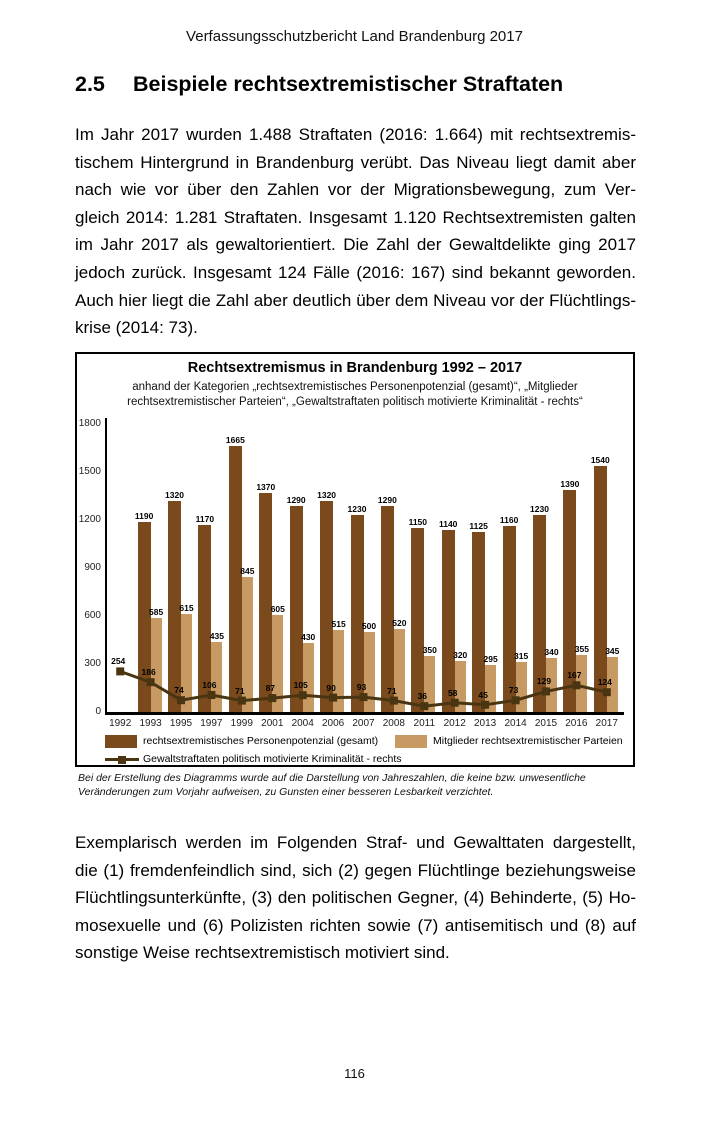 Image resolution: width=709 pixels, height=1123 pixels. I want to click on line-value-label: 167, so click(574, 675).